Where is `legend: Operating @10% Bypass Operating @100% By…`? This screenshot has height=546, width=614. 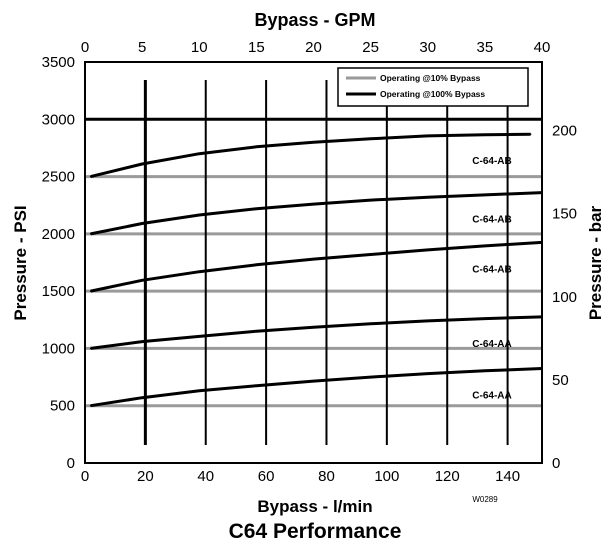 legend: Operating @10% Bypass Operating @100% By… is located at coordinates (433, 87).